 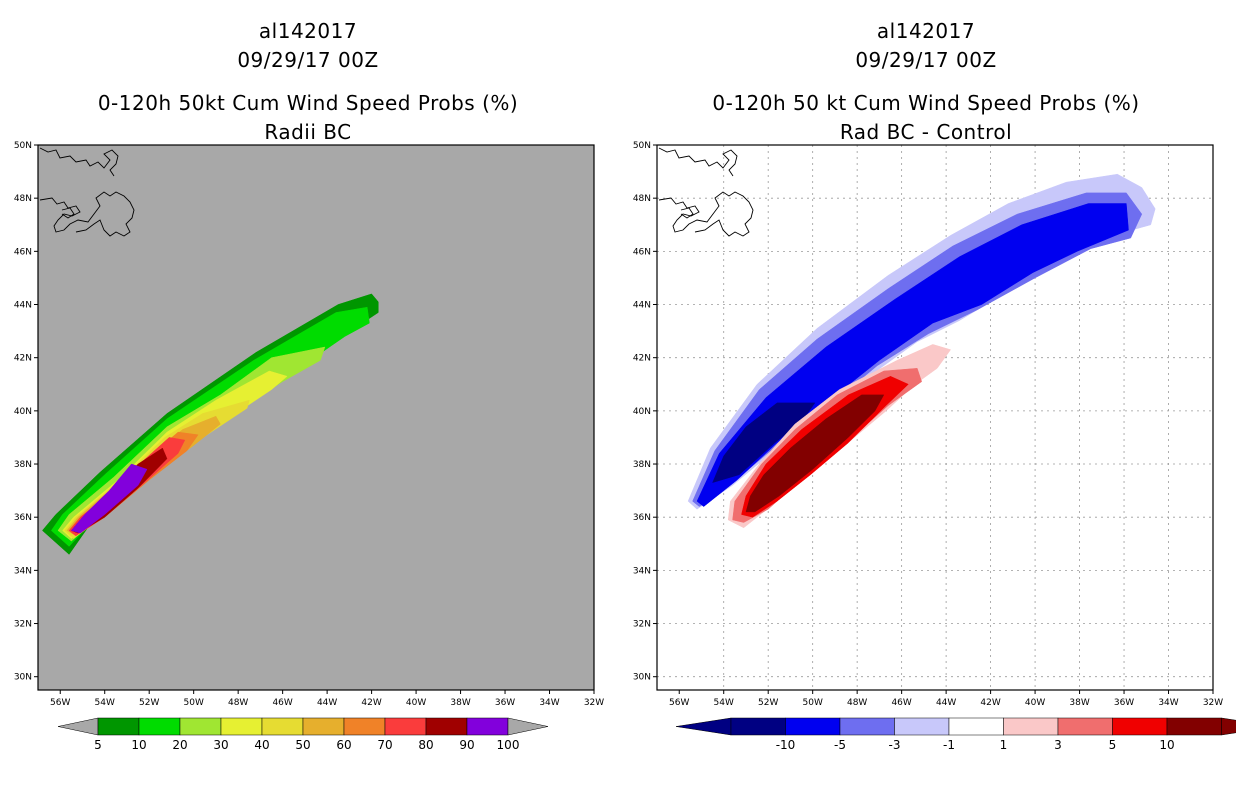 What do you see at coordinates (1058, 745) in the screenshot?
I see `colorbar-label: 3` at bounding box center [1058, 745].